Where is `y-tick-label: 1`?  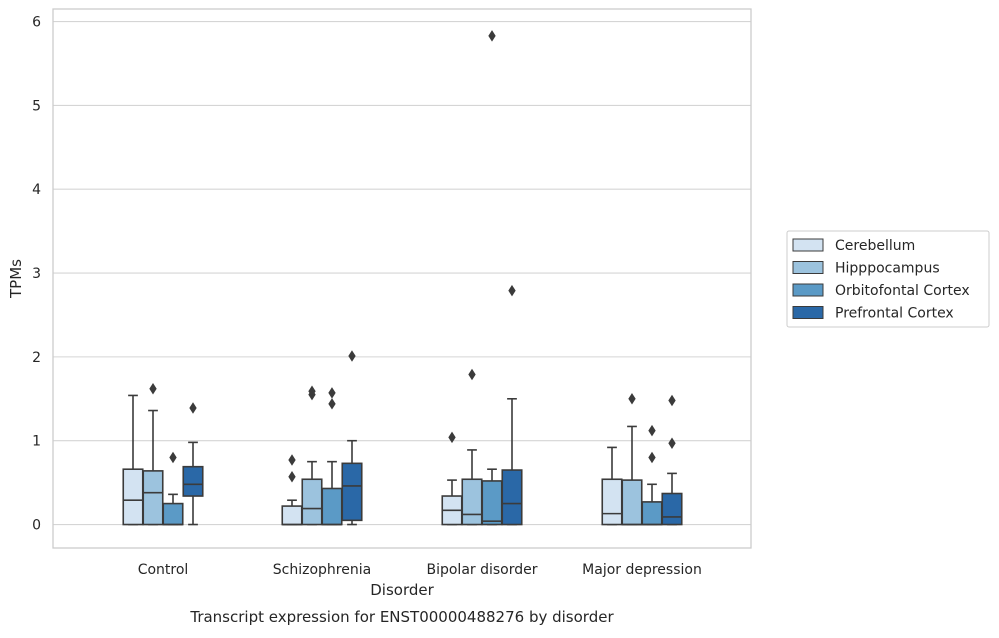 y-tick-label: 1 is located at coordinates (36, 442).